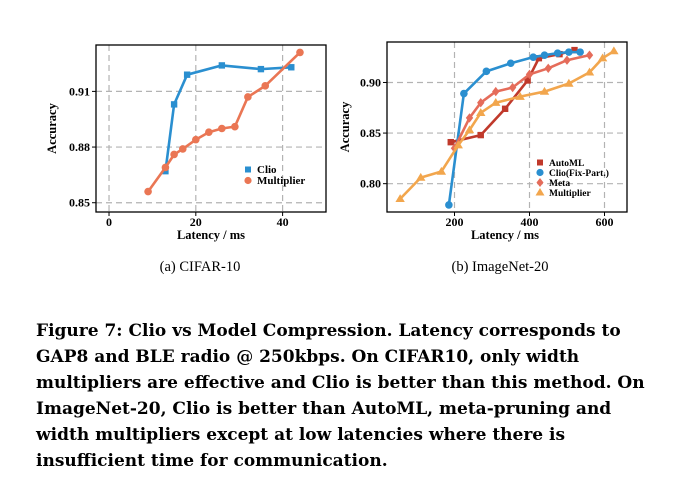 The height and width of the screenshot is (502, 681). I want to click on series-line-clio, so click(228, 118).